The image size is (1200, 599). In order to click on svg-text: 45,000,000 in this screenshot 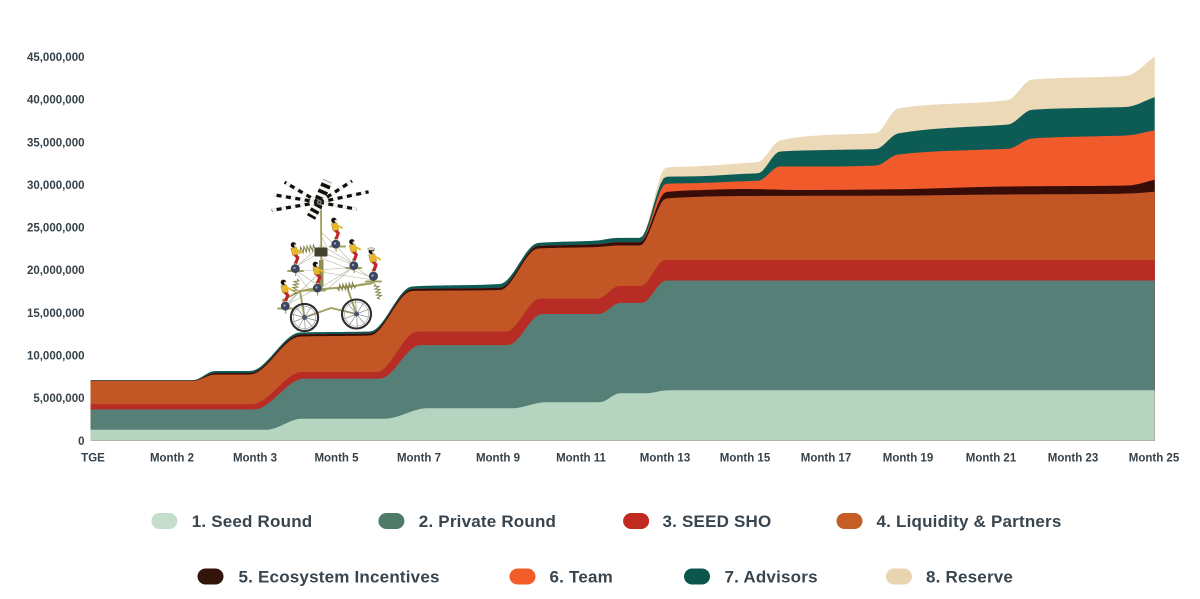, I will do `click(56, 58)`.